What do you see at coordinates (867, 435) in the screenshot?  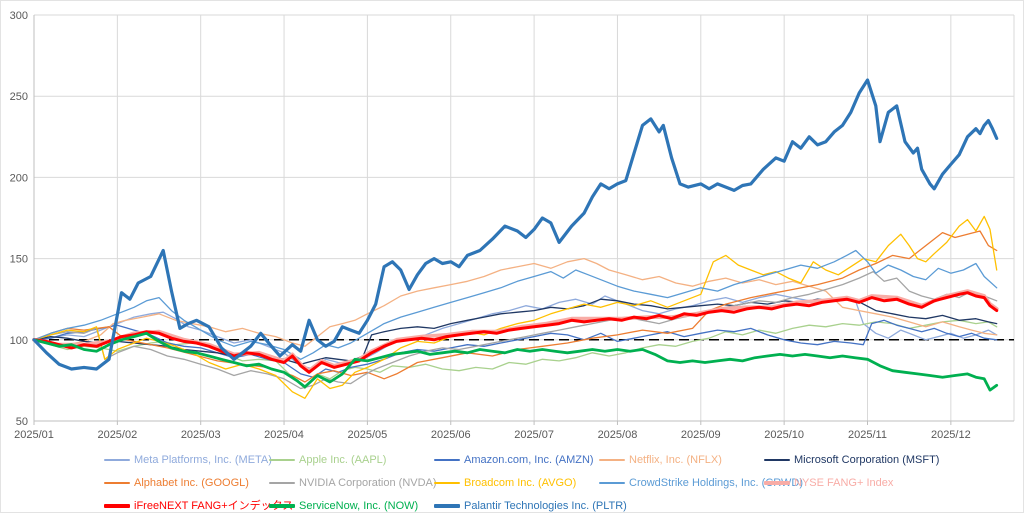 I see `x-axis-tick-label: 2025/11` at bounding box center [867, 435].